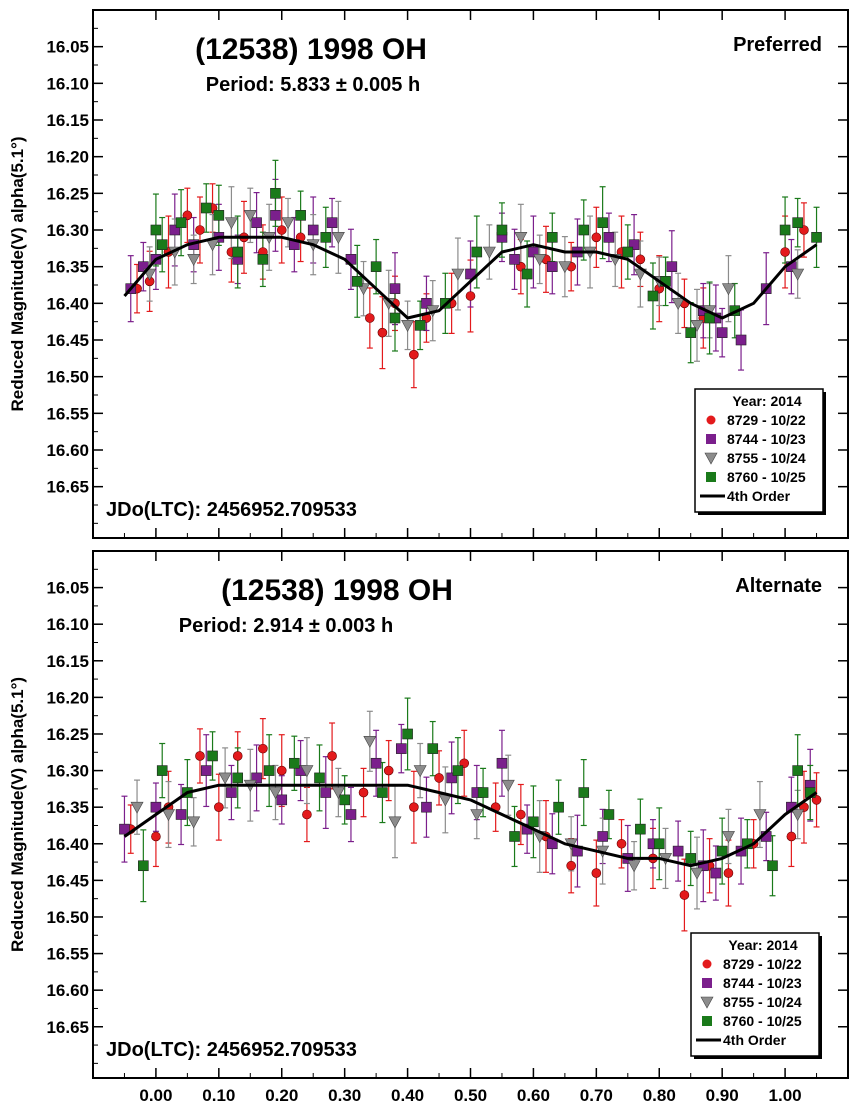  What do you see at coordinates (67, 83) in the screenshot?
I see `y-tick-label: 16.10` at bounding box center [67, 83].